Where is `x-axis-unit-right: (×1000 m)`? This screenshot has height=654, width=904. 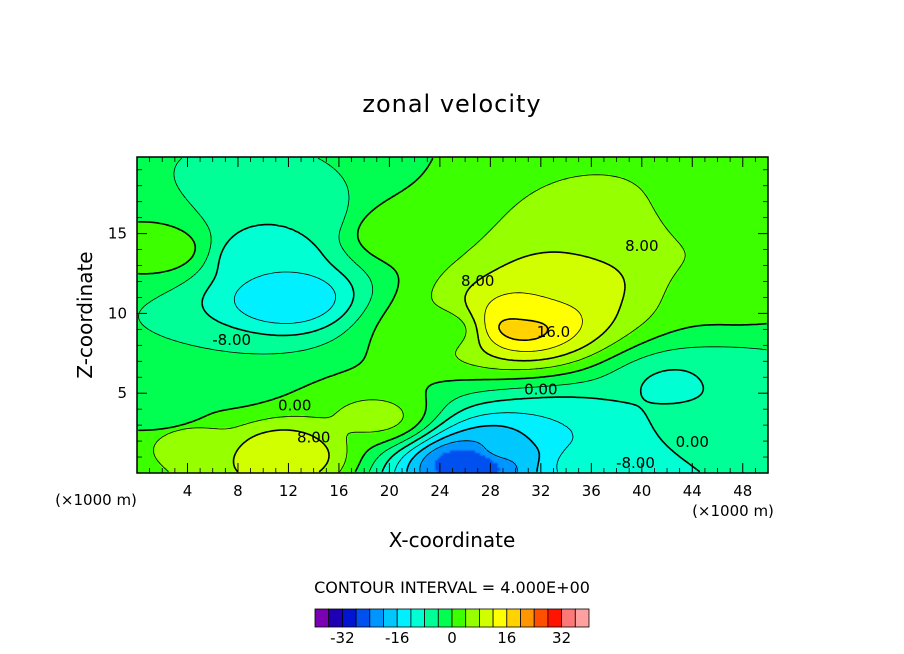 x-axis-unit-right: (×1000 m) is located at coordinates (733, 511).